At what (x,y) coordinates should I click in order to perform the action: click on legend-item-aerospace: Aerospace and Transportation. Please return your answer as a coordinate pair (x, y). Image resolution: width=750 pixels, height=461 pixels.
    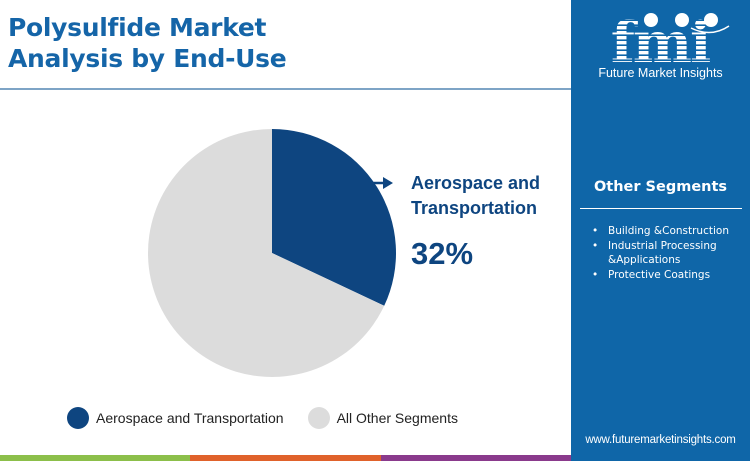
    Looking at the image, I should click on (175, 418).